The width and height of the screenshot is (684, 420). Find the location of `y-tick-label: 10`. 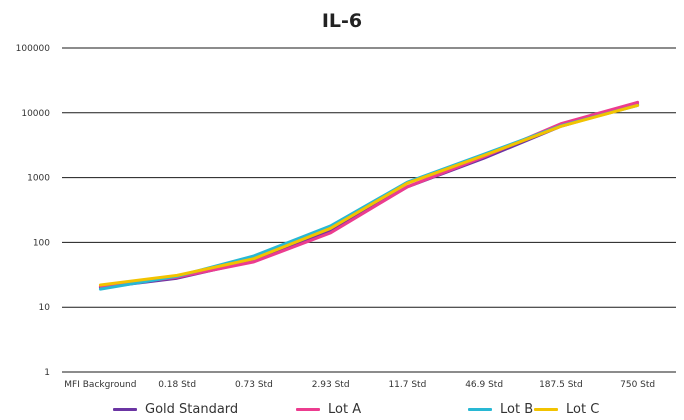

y-tick-label: 10 is located at coordinates (45, 308).